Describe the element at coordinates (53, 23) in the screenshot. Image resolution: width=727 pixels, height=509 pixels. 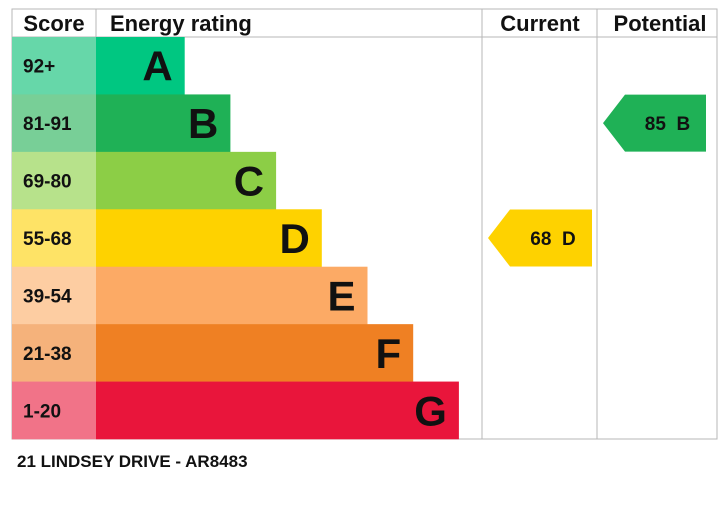
I see `header-score: Score` at that location.